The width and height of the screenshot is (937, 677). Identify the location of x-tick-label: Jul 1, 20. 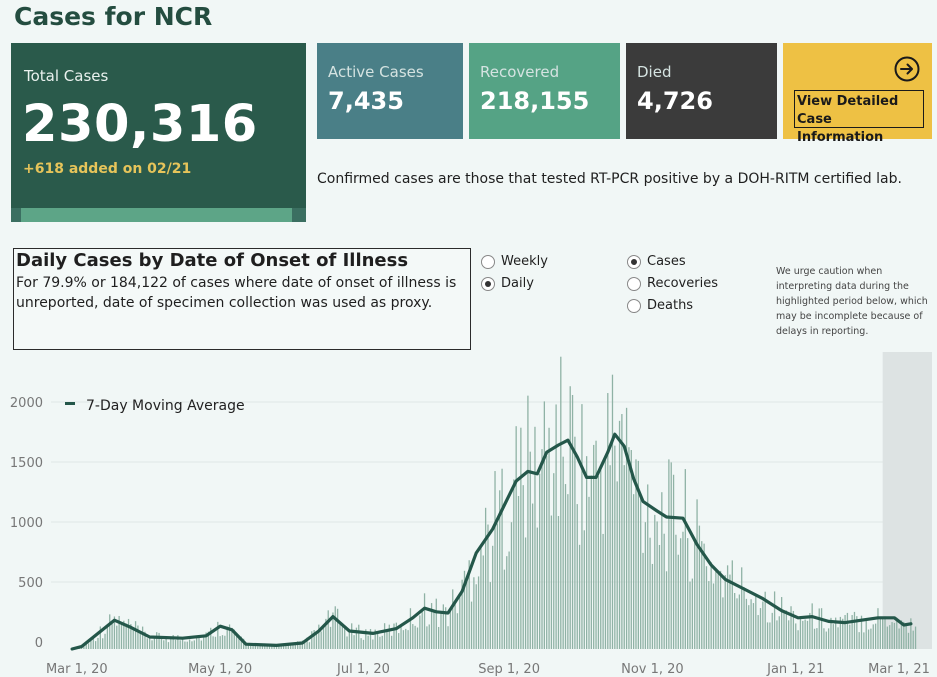
(363, 669).